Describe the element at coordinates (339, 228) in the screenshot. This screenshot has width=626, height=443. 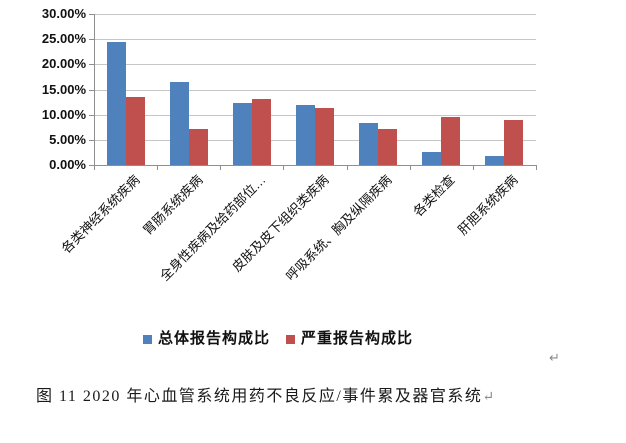
I see `x-axis-label: 呼吸系统、胸及纵隔疾病` at that location.